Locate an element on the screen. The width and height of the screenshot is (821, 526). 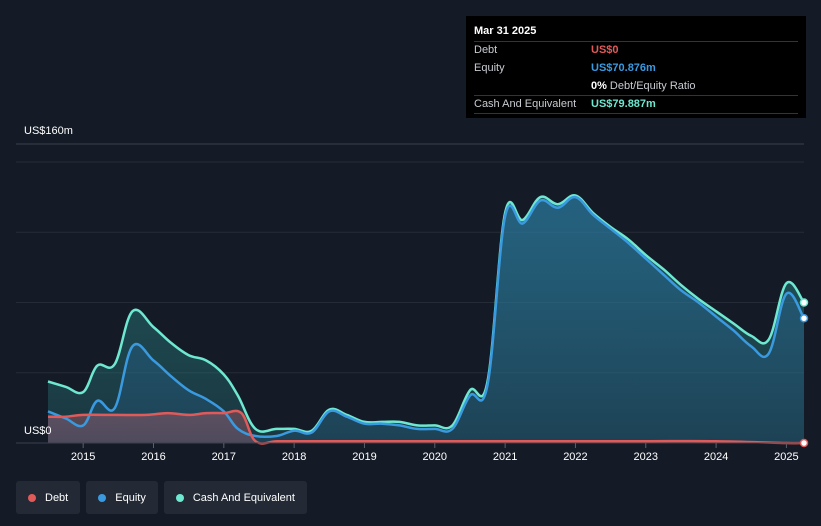
tooltip-ratio-value: 0% is located at coordinates (599, 86).